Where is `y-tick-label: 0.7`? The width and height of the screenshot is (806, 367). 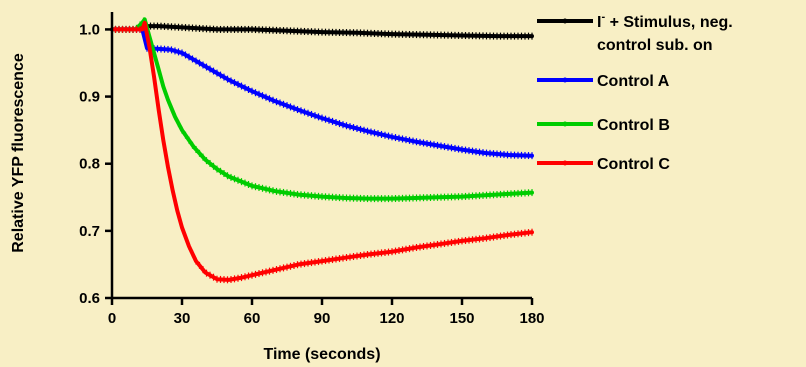 y-tick-label: 0.7 is located at coordinates (89, 231).